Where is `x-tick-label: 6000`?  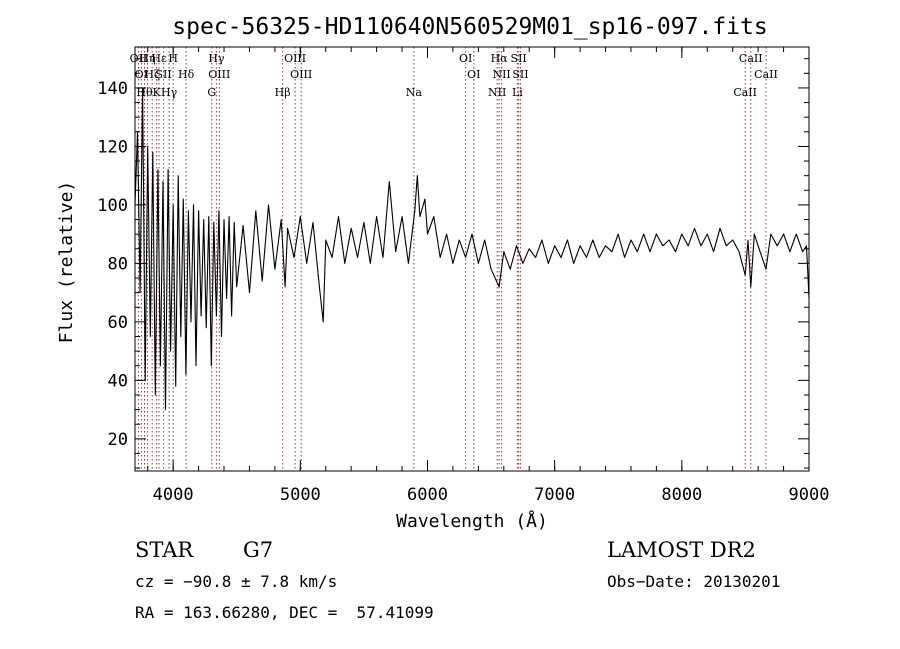
x-tick-label: 6000 is located at coordinates (427, 495).